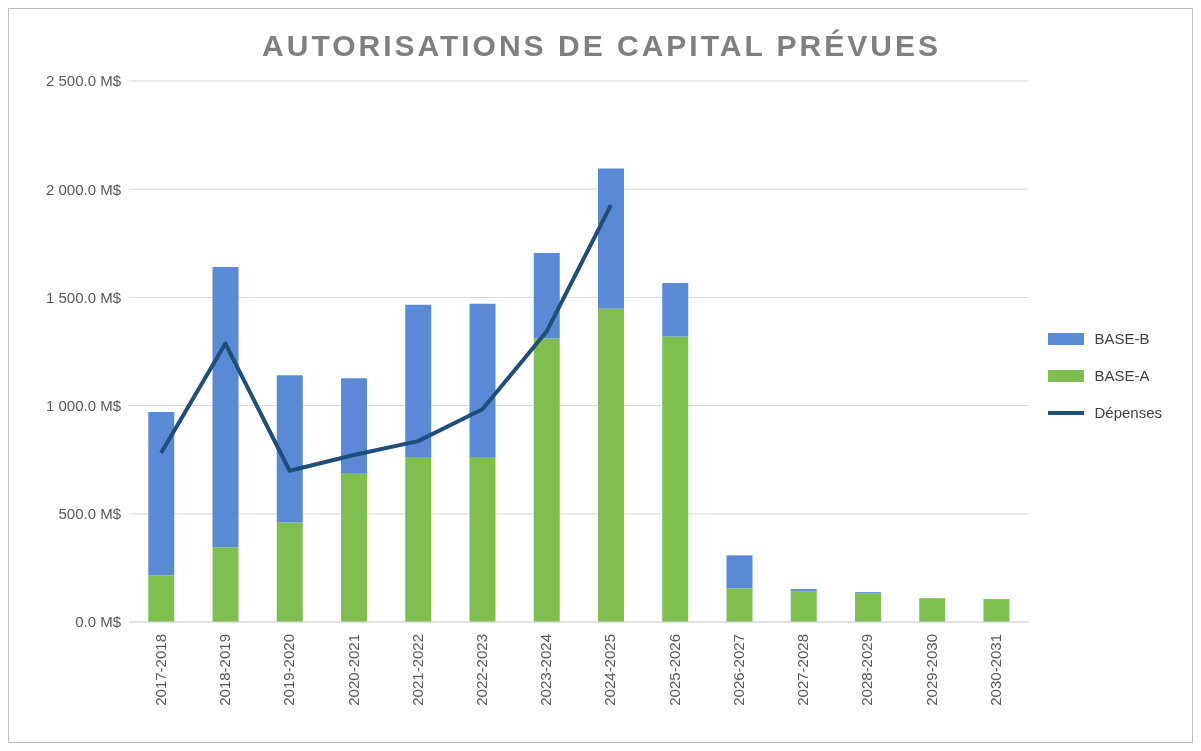  Describe the element at coordinates (353, 670) in the screenshot. I see `x-tick-label: 2020-2021` at that location.